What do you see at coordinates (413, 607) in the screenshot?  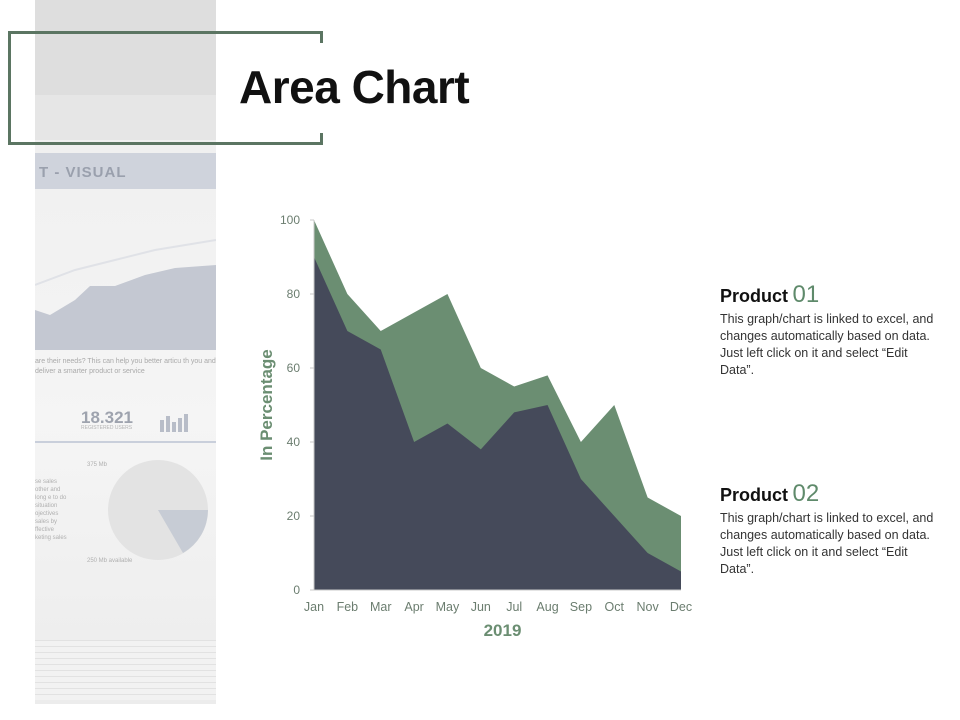 I see `x-tick-label: Apr` at bounding box center [413, 607].